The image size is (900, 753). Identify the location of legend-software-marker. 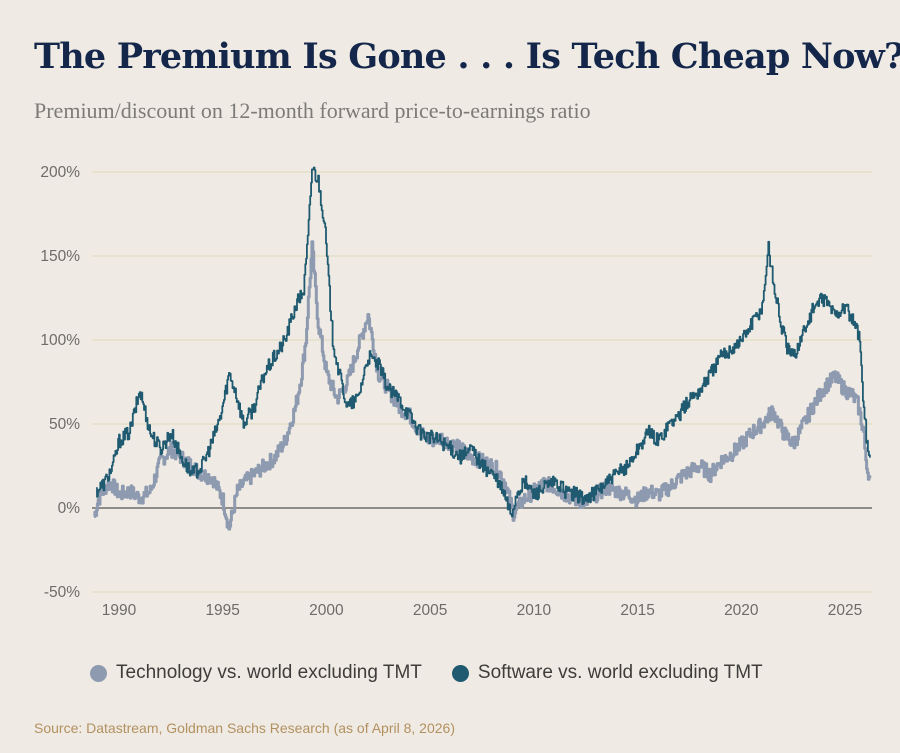
(460, 673).